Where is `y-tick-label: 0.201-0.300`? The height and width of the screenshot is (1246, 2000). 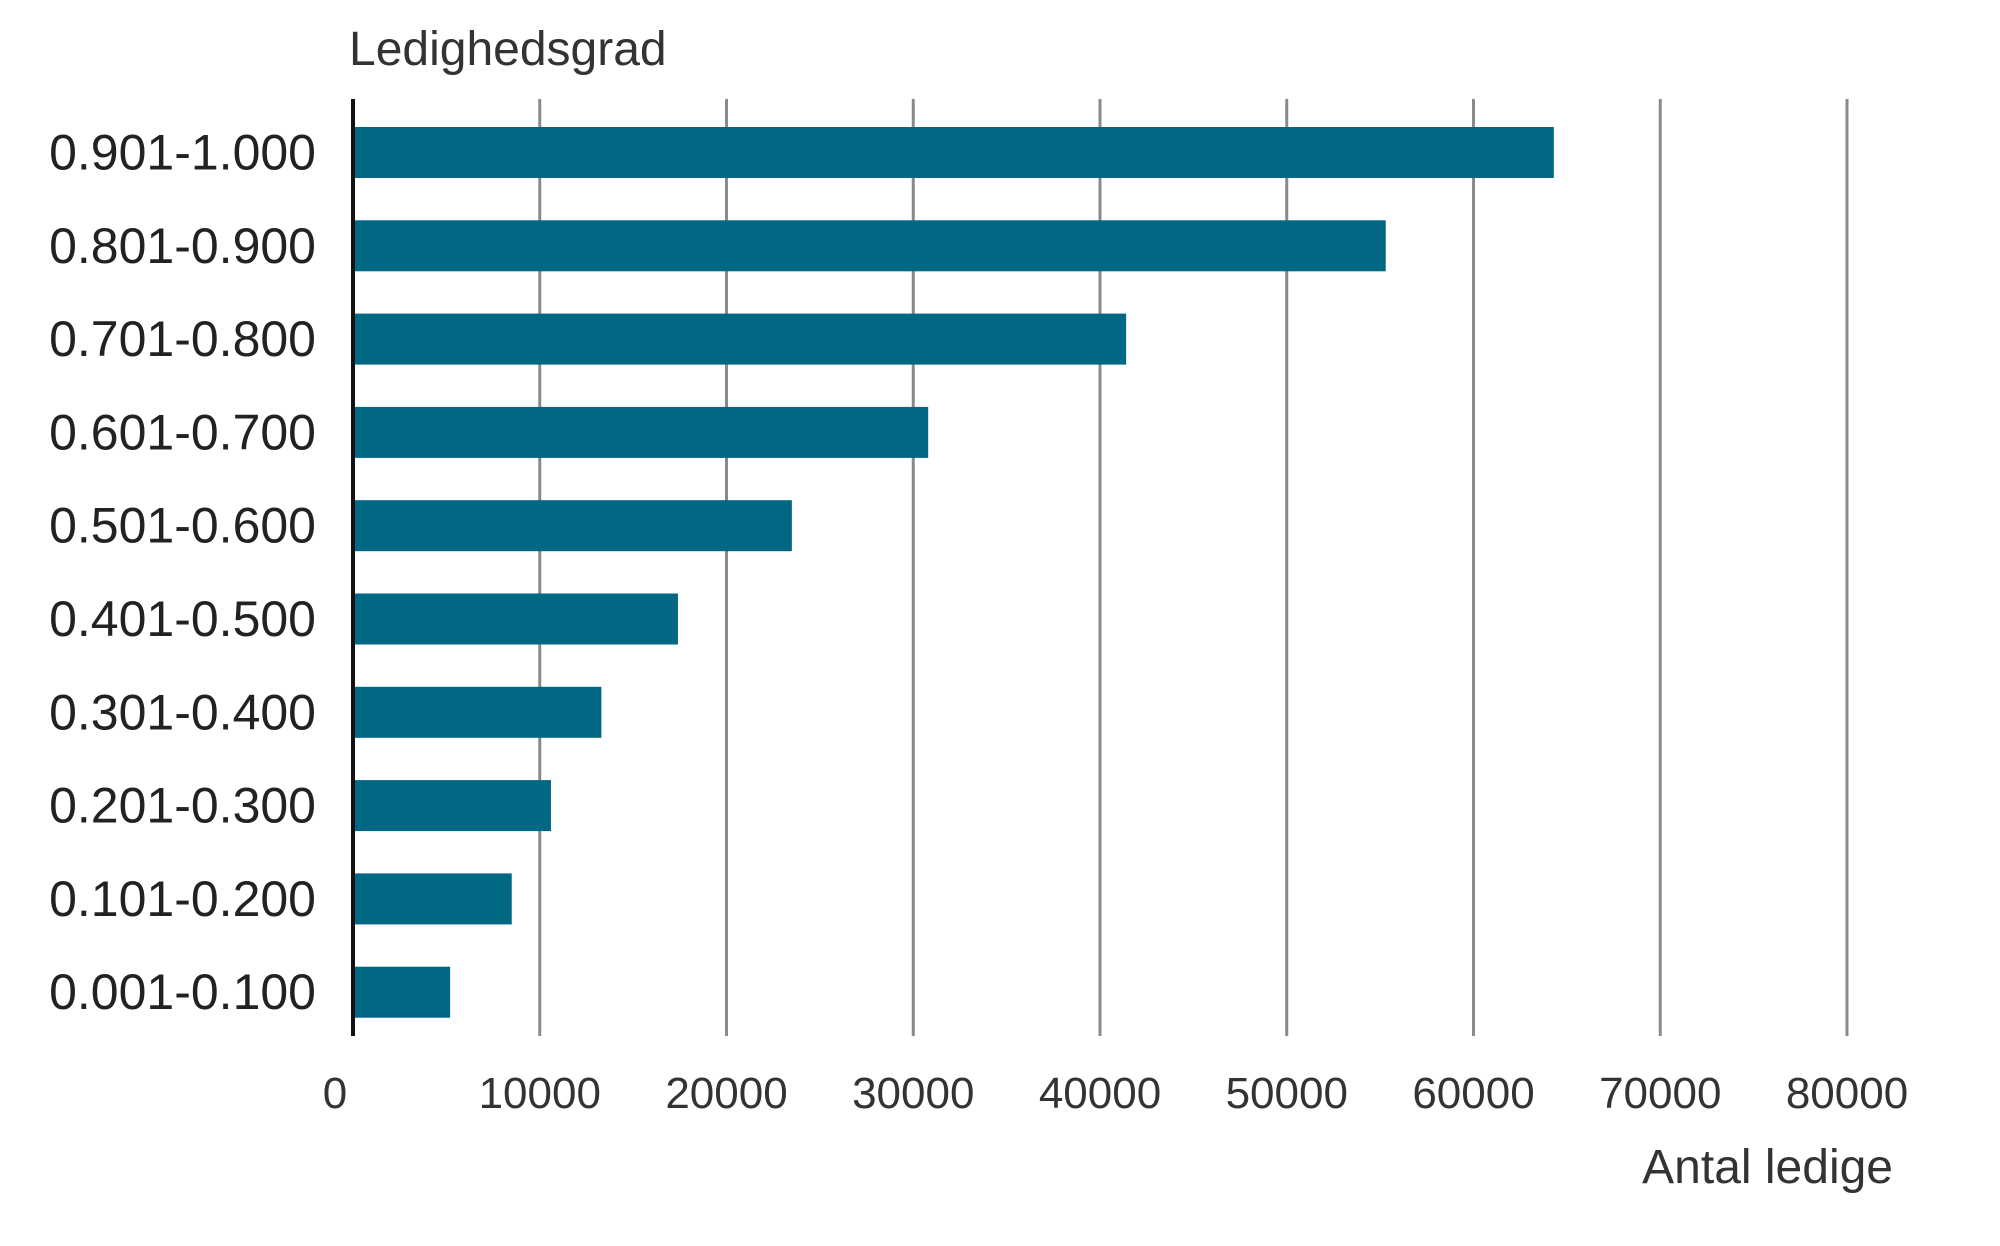 y-tick-label: 0.201-0.300 is located at coordinates (182, 806).